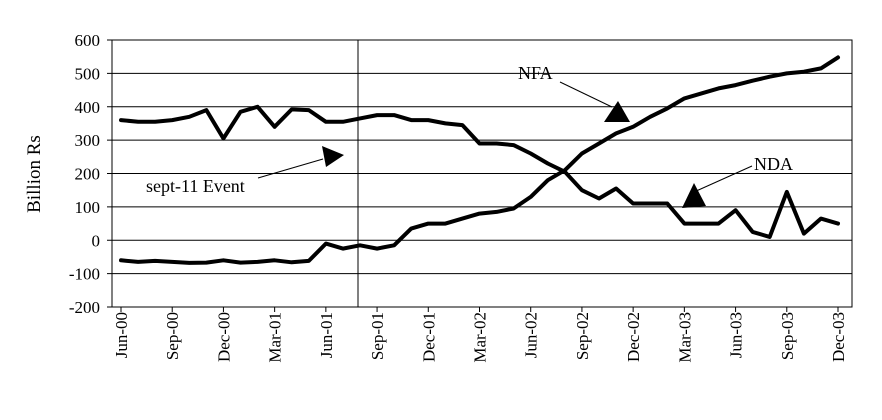 The image size is (882, 420). What do you see at coordinates (617, 111) in the screenshot?
I see `nfa-arrowhead` at bounding box center [617, 111].